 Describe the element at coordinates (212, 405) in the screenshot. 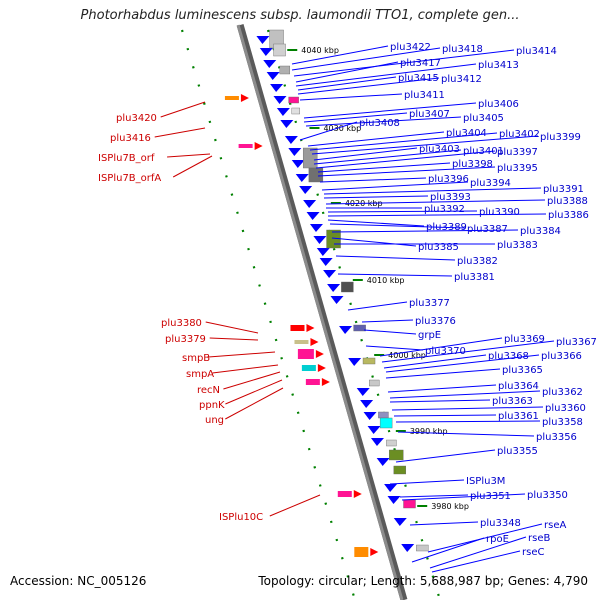

I see `left-gene-label: ppnK` at that location.